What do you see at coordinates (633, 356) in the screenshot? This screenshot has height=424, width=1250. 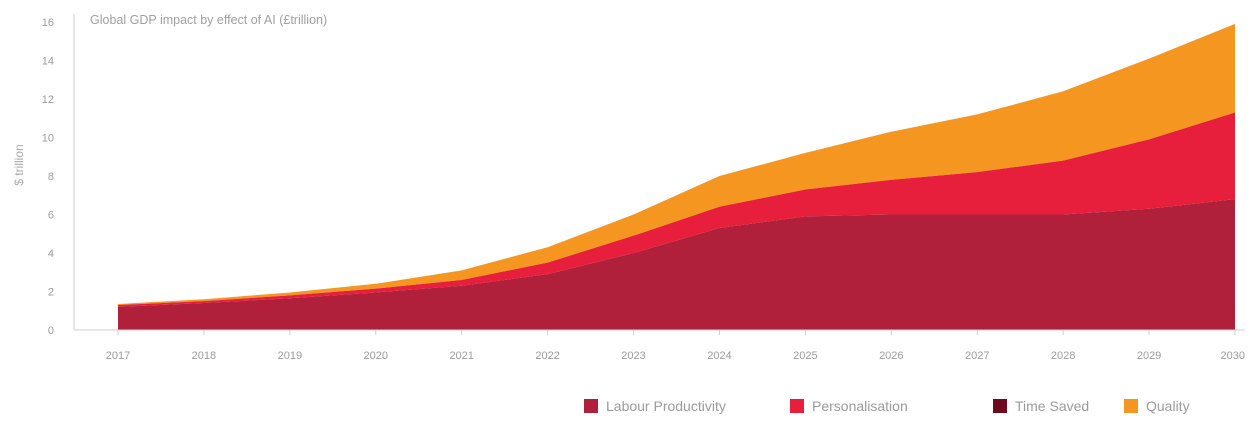 I see `x-tick-label: 2023` at bounding box center [633, 356].